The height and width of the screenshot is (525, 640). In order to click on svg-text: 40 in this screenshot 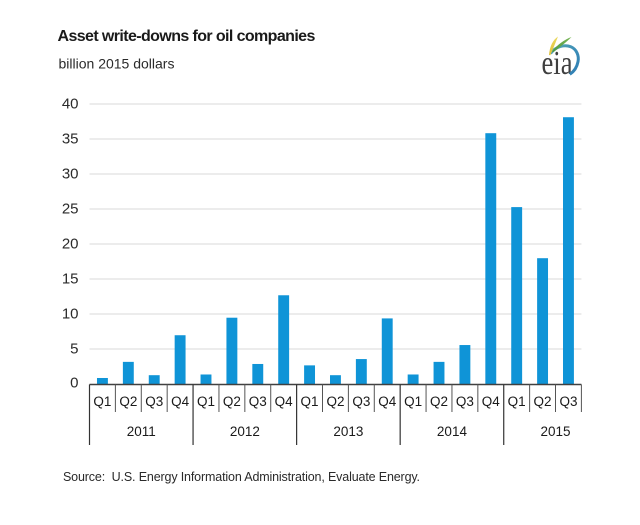, I will do `click(70, 104)`.